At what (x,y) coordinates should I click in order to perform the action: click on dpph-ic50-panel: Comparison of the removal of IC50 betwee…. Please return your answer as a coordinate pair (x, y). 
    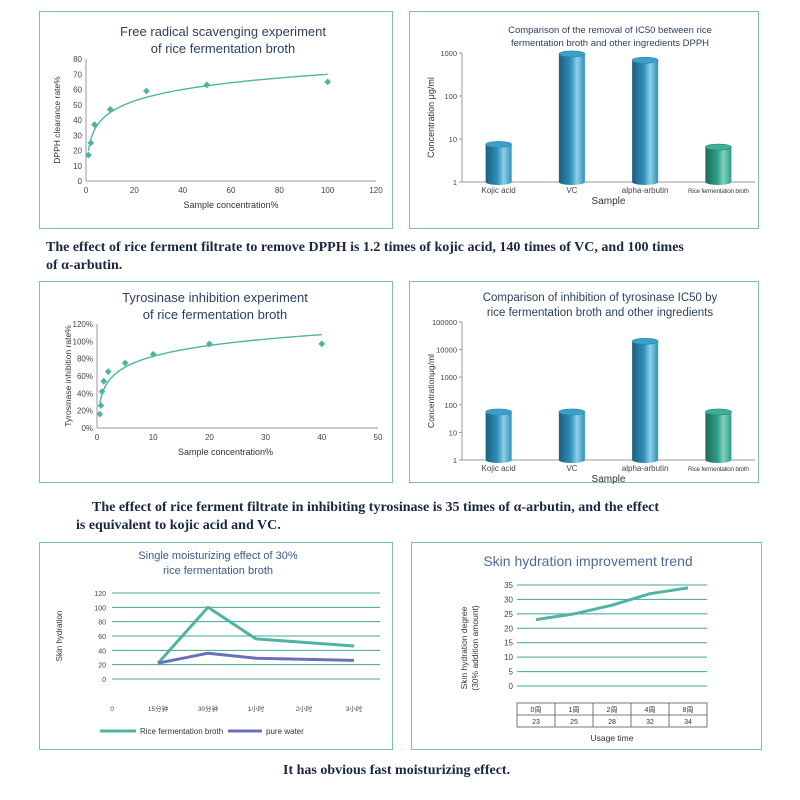
    Looking at the image, I should click on (584, 120).